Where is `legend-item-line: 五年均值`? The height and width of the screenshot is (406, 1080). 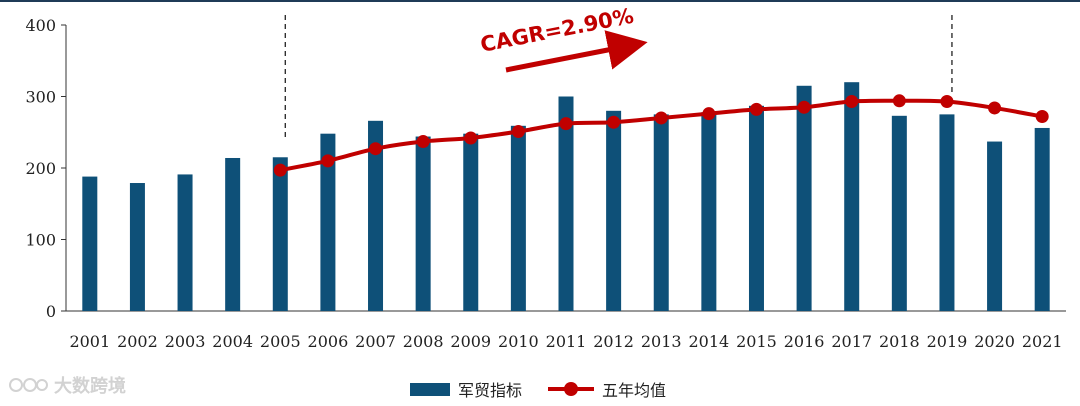
legend-item-line: 五年均值 is located at coordinates (607, 389).